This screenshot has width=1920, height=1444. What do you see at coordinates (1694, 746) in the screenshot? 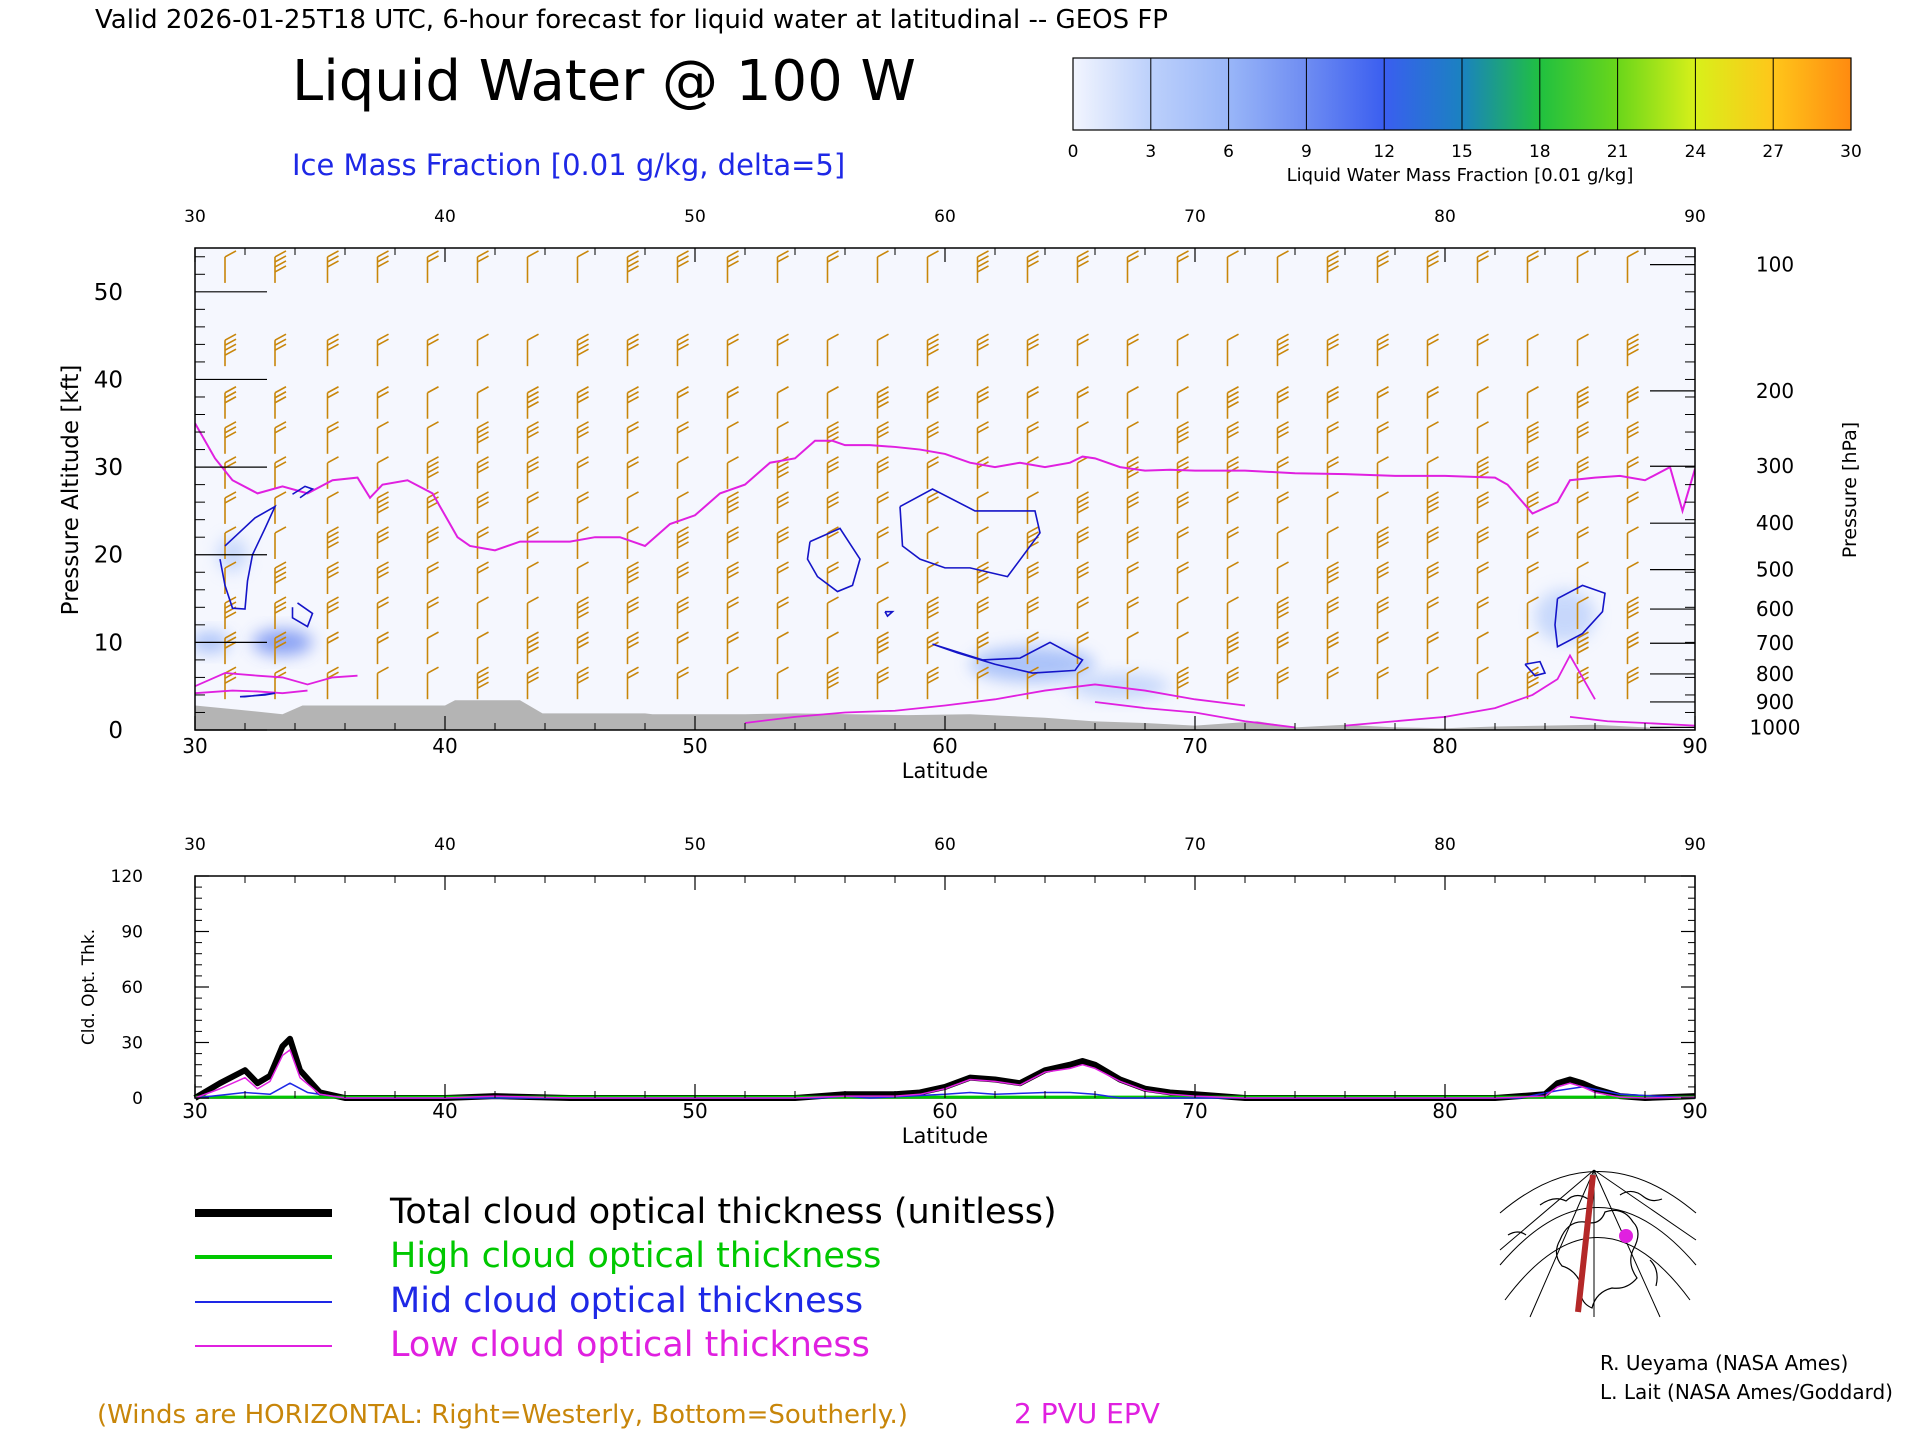
I see `x-tick-label: 90` at bounding box center [1694, 746].